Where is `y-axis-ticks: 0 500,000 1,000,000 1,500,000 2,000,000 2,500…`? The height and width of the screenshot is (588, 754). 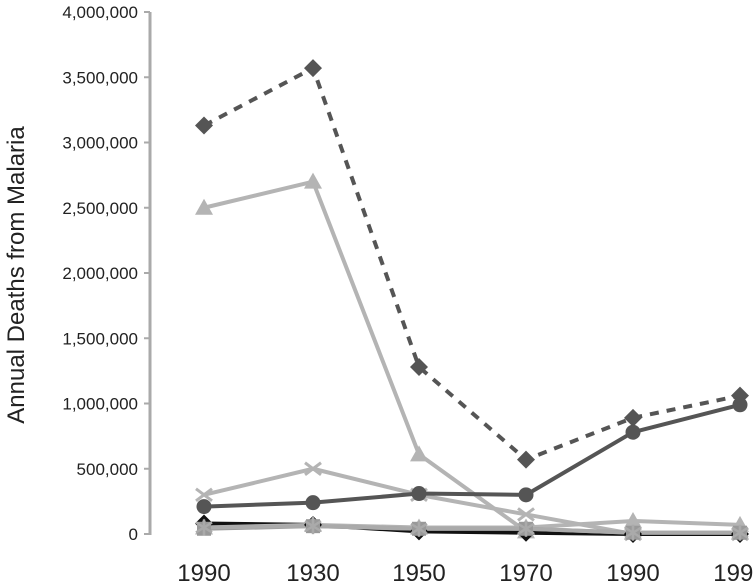 y-axis-ticks: 0 500,000 1,000,000 1,500,000 2,000,000 2,500… is located at coordinates (106, 273).